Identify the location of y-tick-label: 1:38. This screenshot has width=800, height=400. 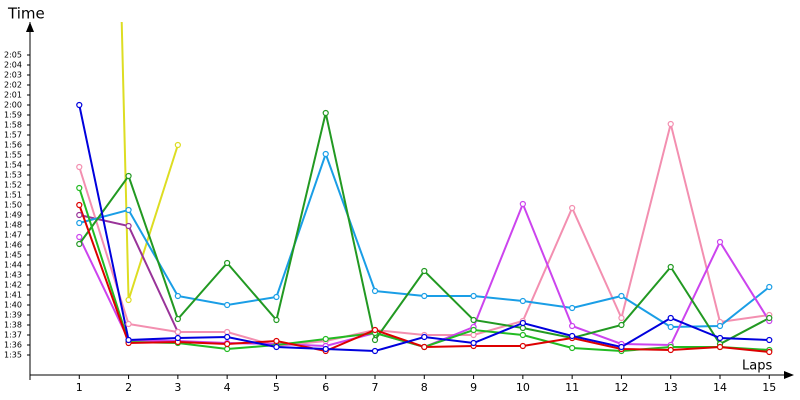
(13, 325).